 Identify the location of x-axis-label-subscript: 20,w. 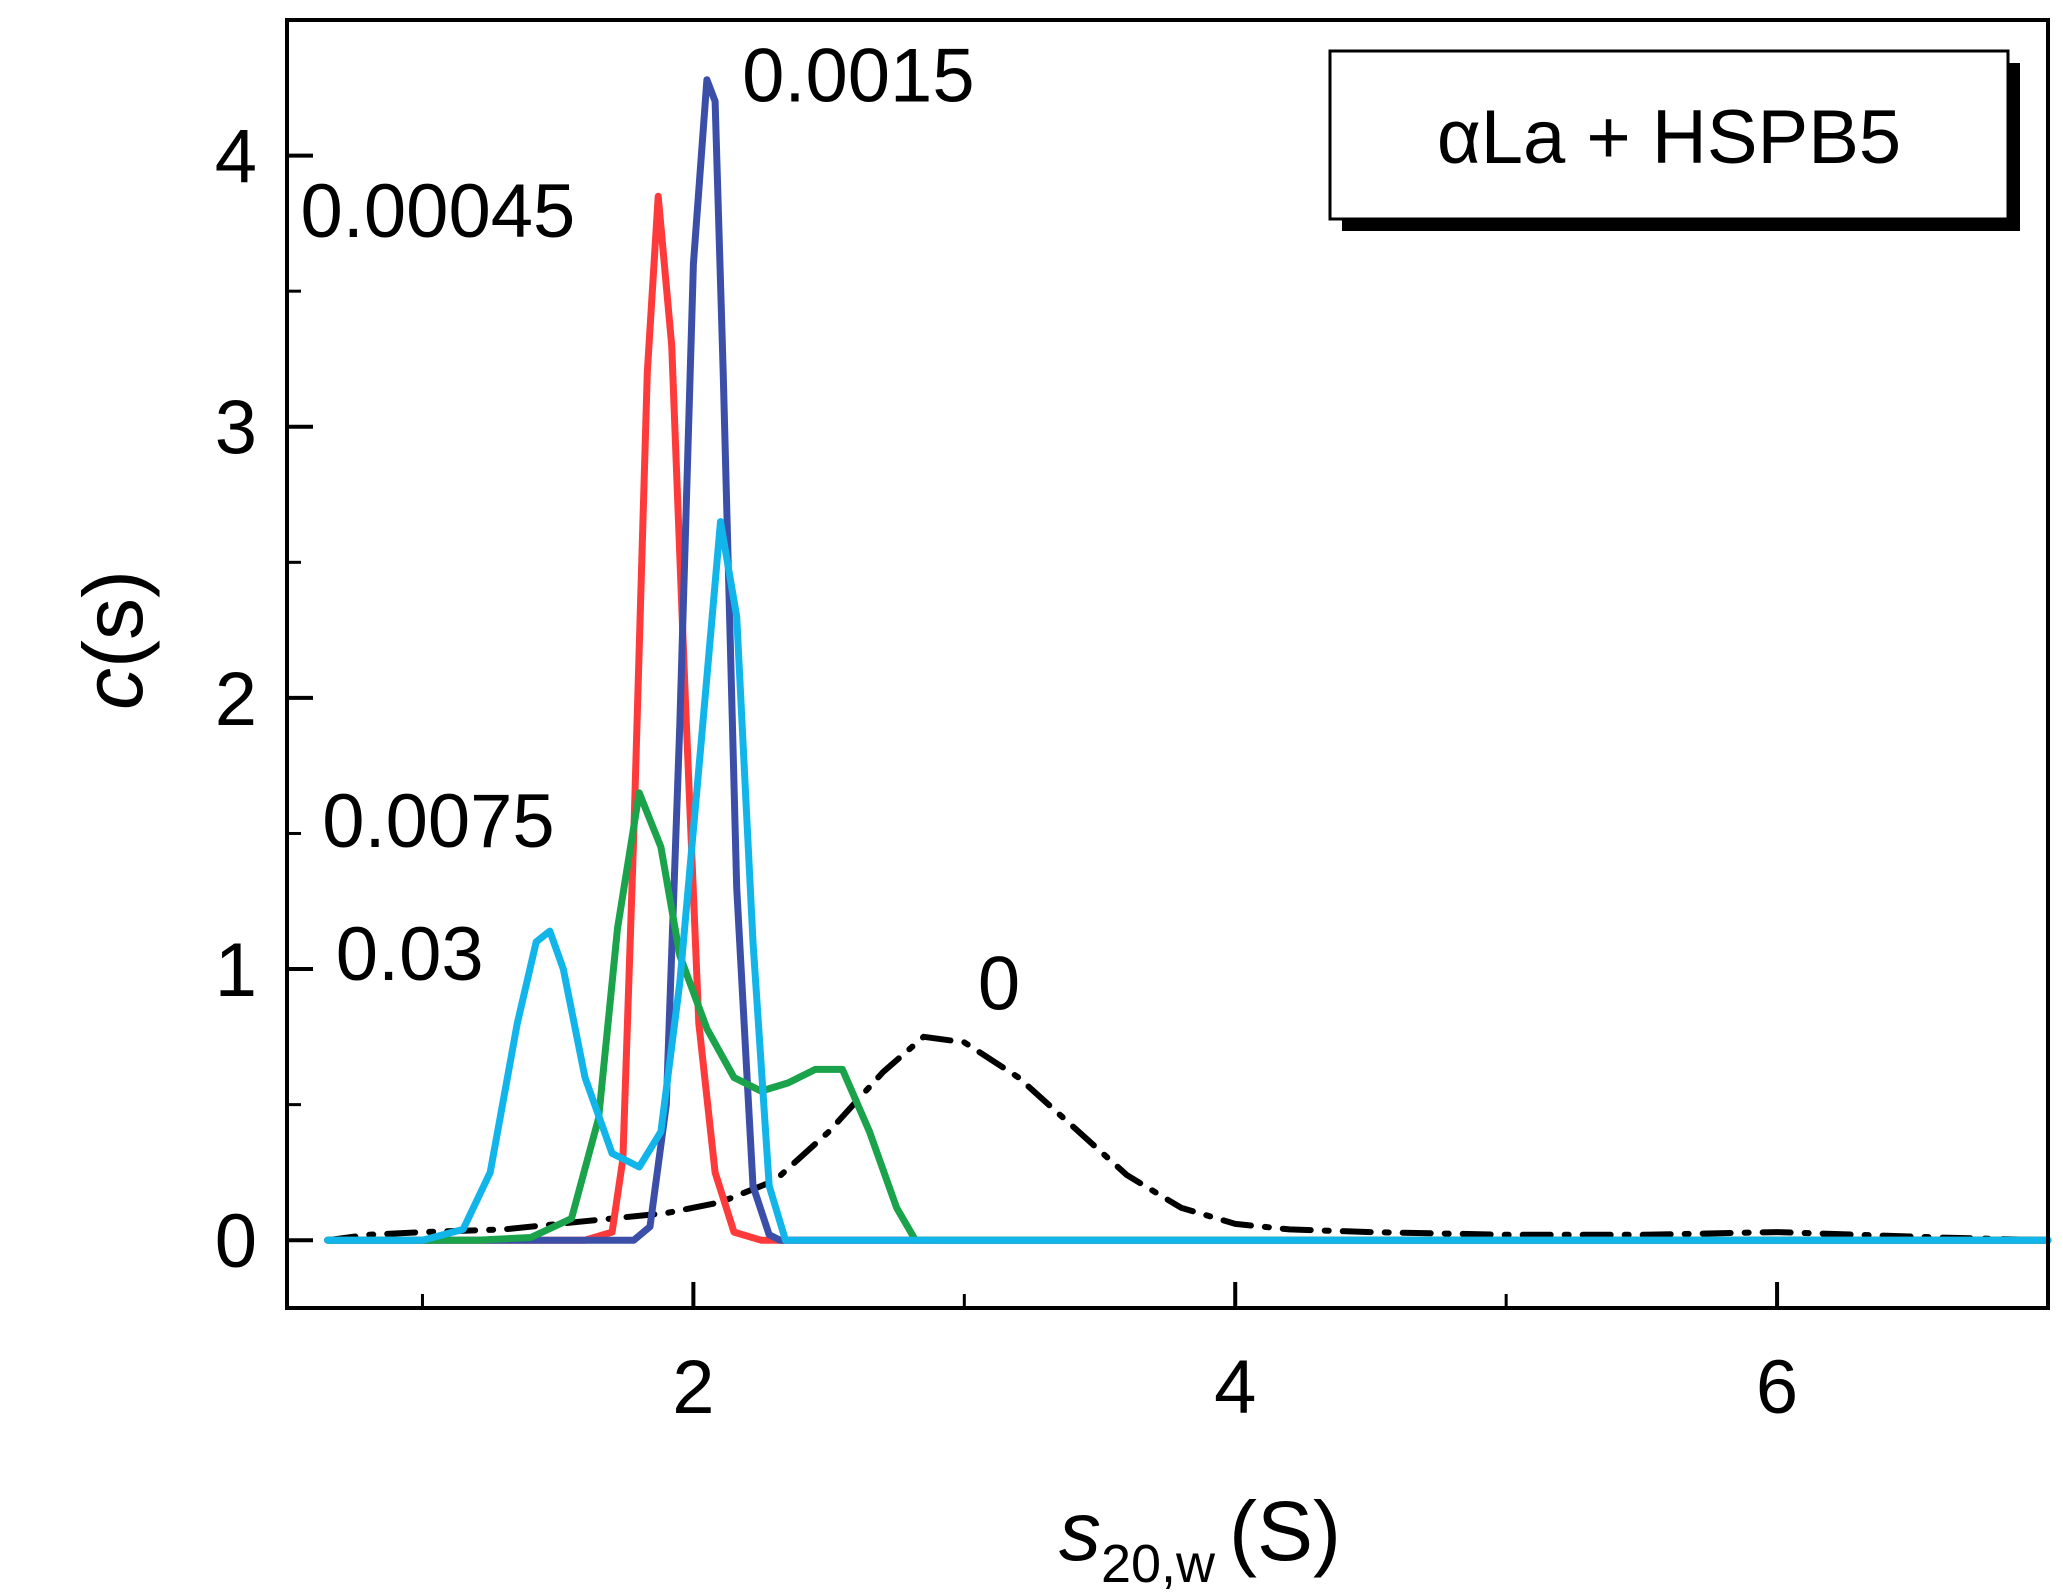
(1158, 1564).